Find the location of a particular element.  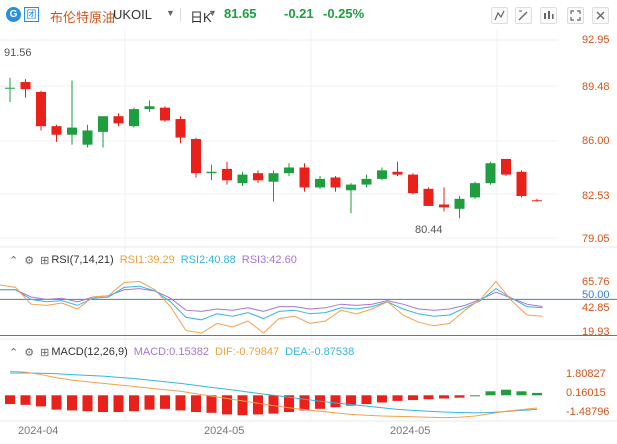

price-axis-label: 79.05 is located at coordinates (596, 239).